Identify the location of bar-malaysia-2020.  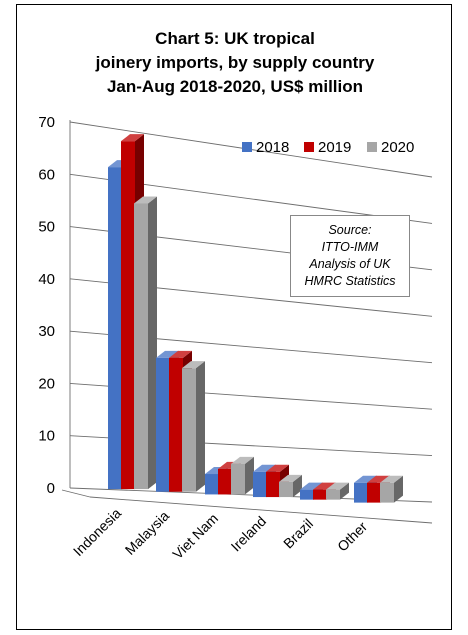
(193, 426).